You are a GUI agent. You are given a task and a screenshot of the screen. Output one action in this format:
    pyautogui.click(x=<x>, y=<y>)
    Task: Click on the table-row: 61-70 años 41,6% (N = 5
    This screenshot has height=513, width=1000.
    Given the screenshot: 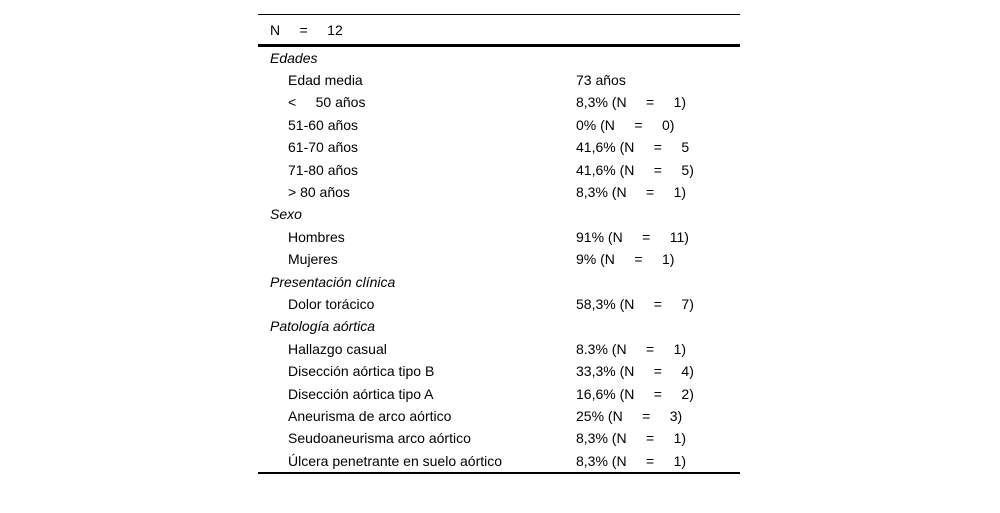 What is the action you would take?
    pyautogui.click(x=499, y=147)
    